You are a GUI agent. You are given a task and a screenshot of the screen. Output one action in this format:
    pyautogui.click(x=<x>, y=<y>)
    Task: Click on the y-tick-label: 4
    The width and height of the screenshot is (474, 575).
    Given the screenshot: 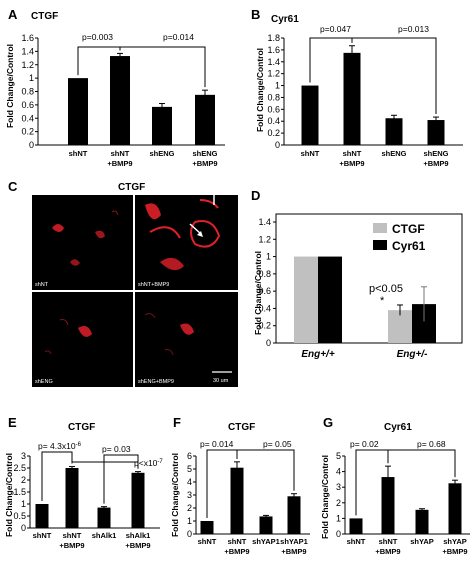 What is the action you would take?
    pyautogui.click(x=189, y=482)
    